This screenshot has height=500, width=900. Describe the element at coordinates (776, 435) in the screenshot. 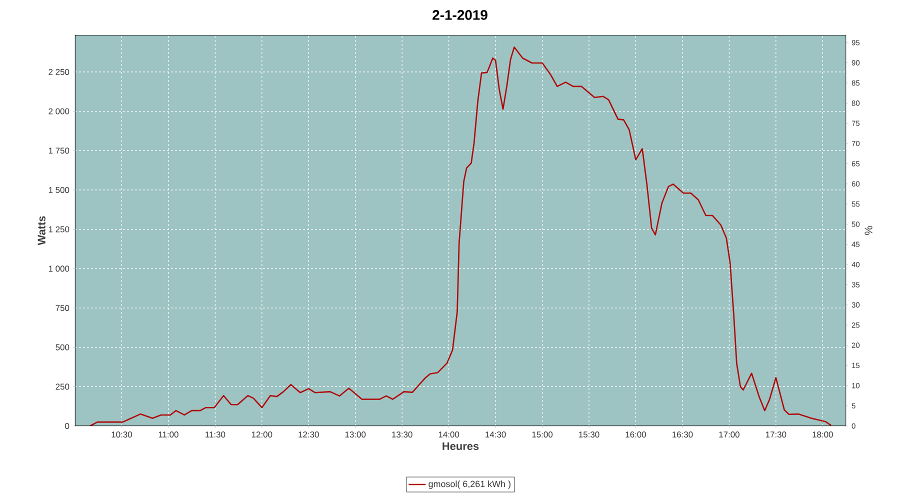

I see `x-tick-label: 17:30` at that location.